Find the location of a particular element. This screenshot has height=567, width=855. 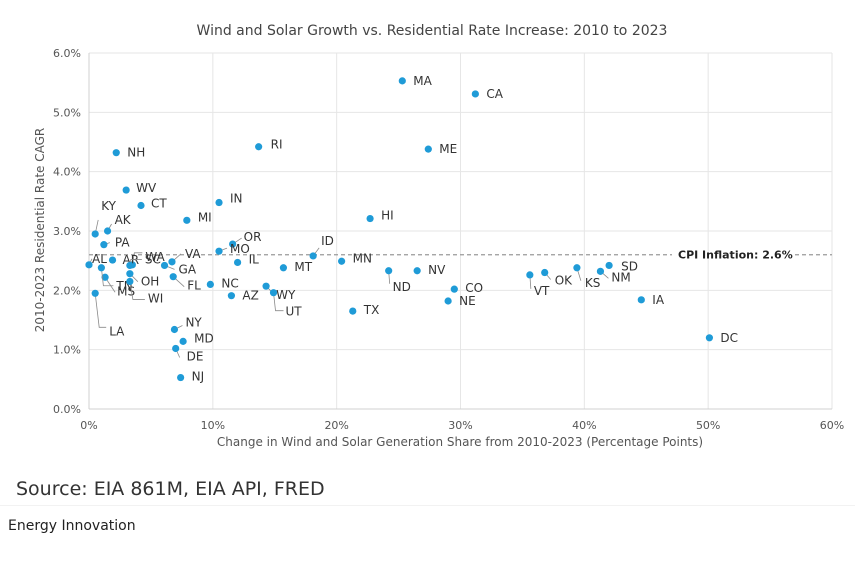

point-label: CA is located at coordinates (494, 94).